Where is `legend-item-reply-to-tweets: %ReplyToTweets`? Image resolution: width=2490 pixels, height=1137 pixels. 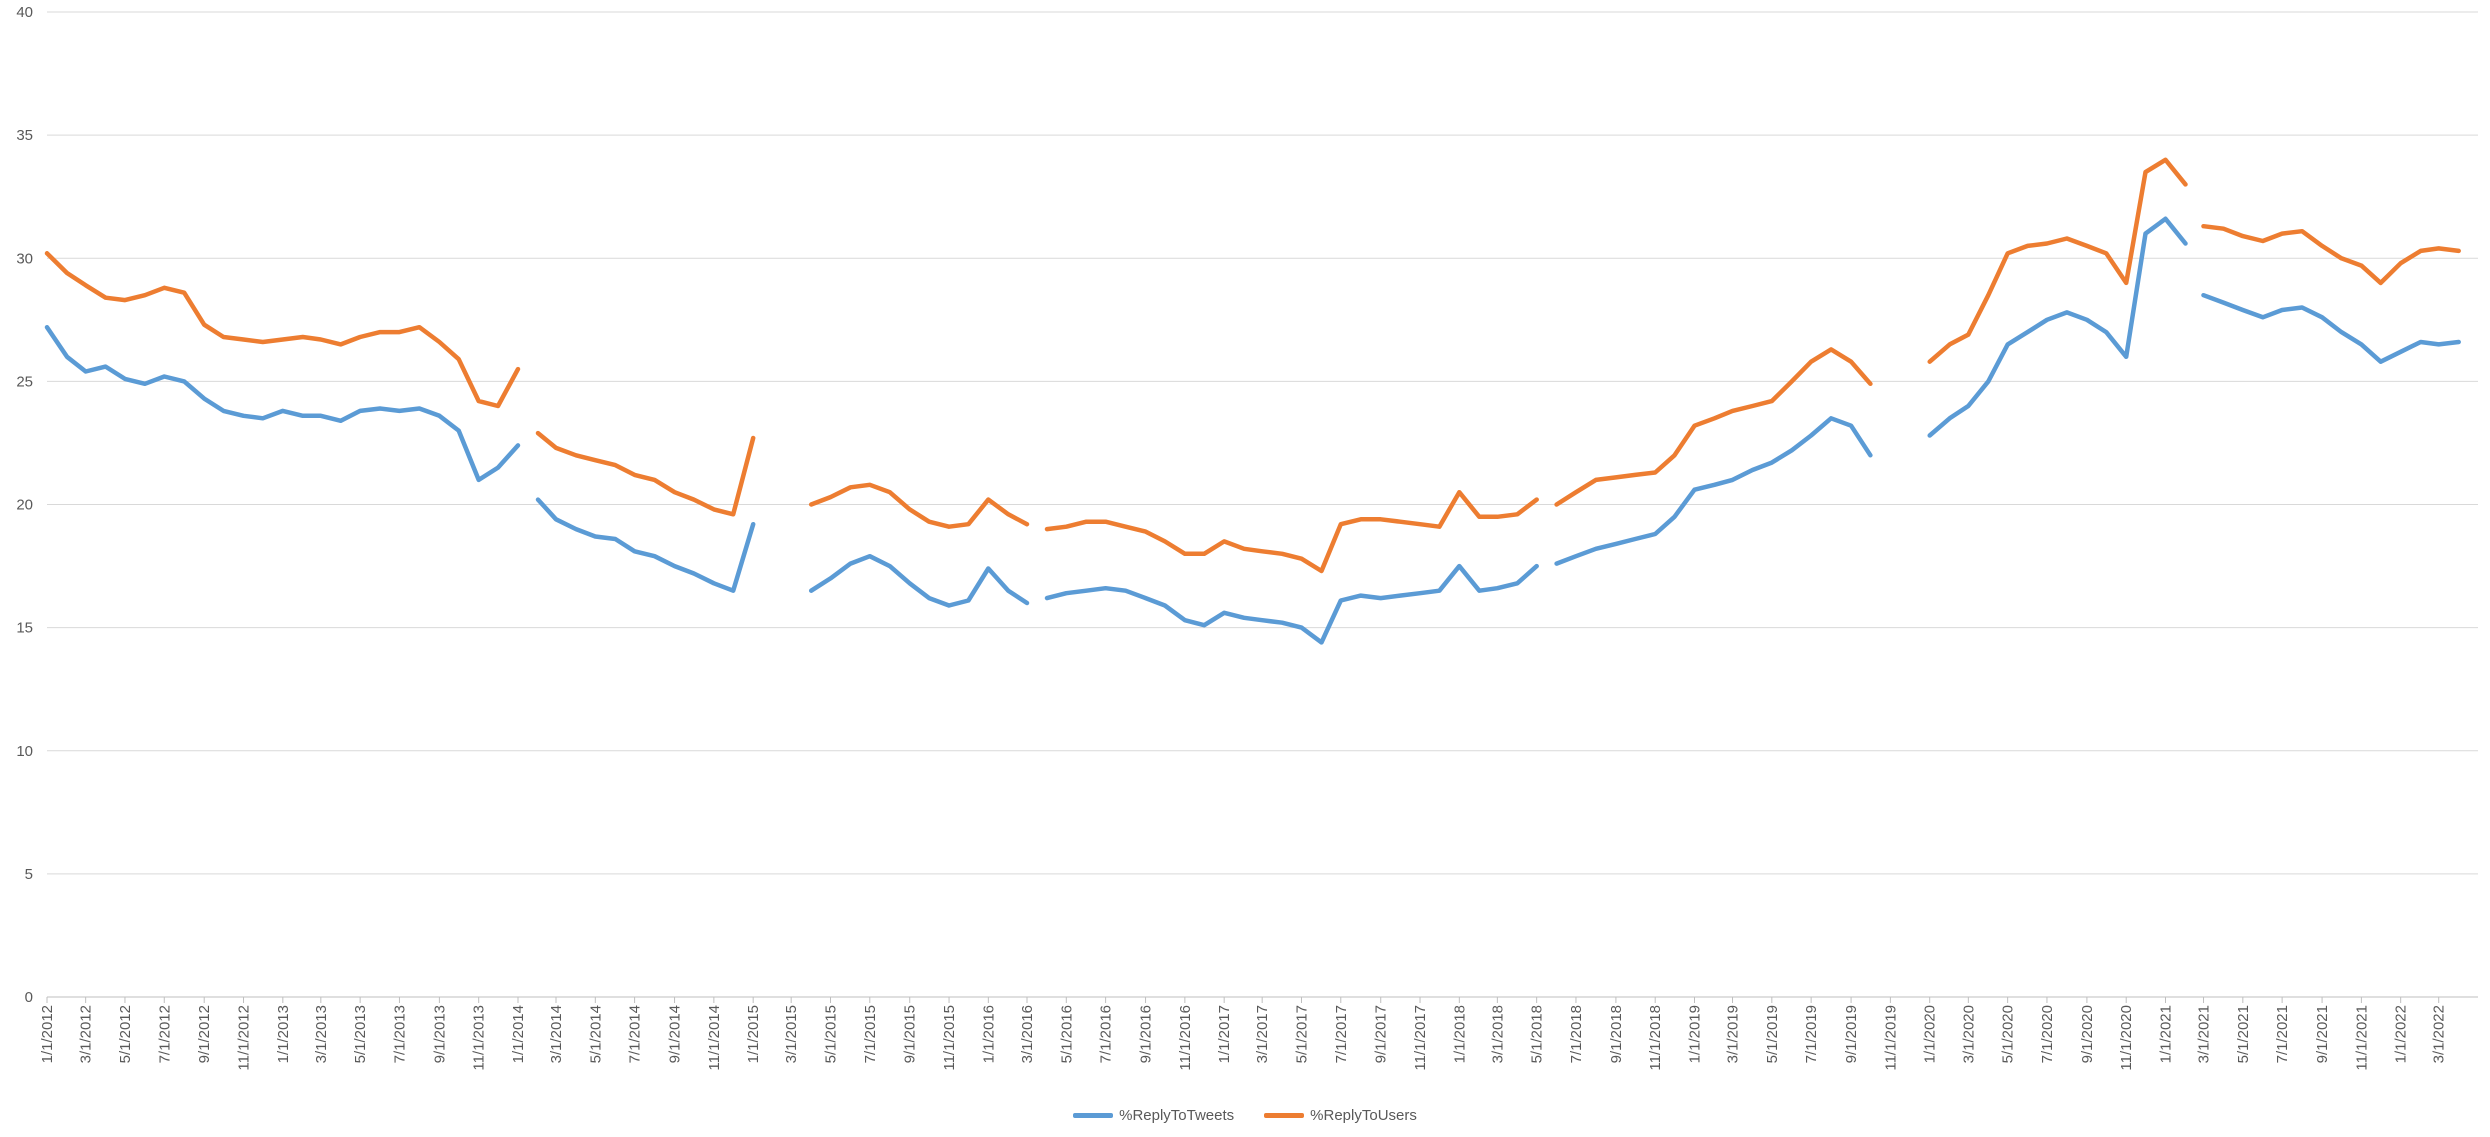 legend-item-reply-to-tweets: %ReplyToTweets is located at coordinates (1153, 1115).